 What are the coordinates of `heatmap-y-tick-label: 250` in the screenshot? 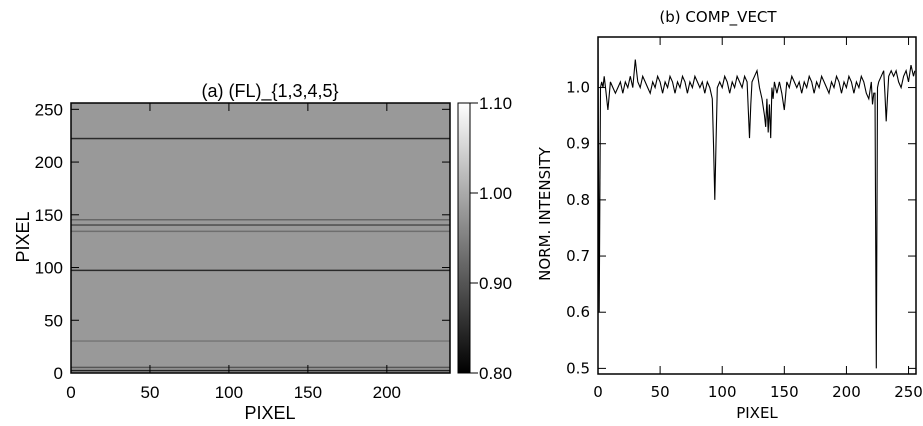 It's located at (49, 109).